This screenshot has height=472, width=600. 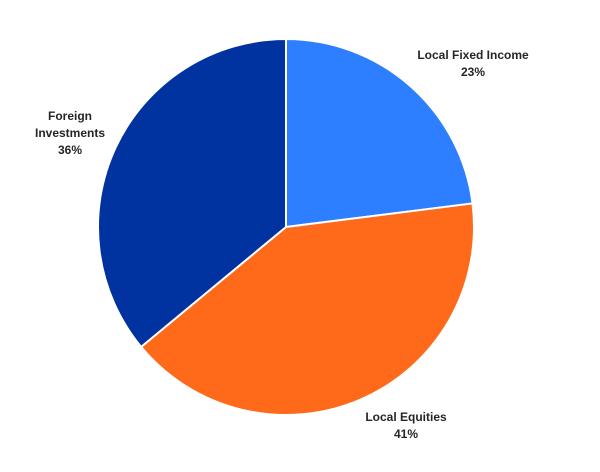 What do you see at coordinates (473, 55) in the screenshot?
I see `slice-name-label: Local Fixed Income` at bounding box center [473, 55].